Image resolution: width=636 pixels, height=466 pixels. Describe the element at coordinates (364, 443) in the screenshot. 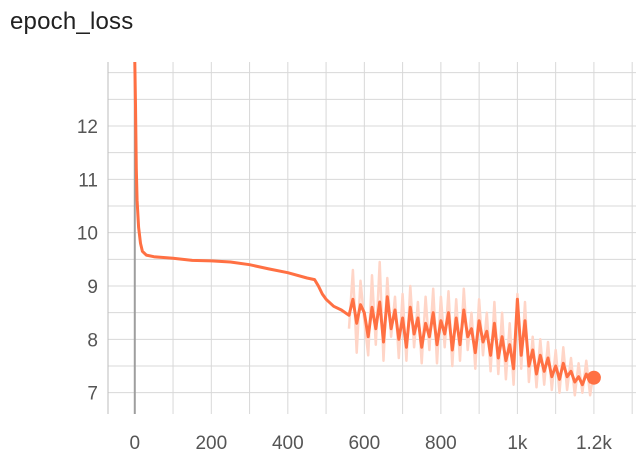

I see `x-tick-label: 600` at that location.